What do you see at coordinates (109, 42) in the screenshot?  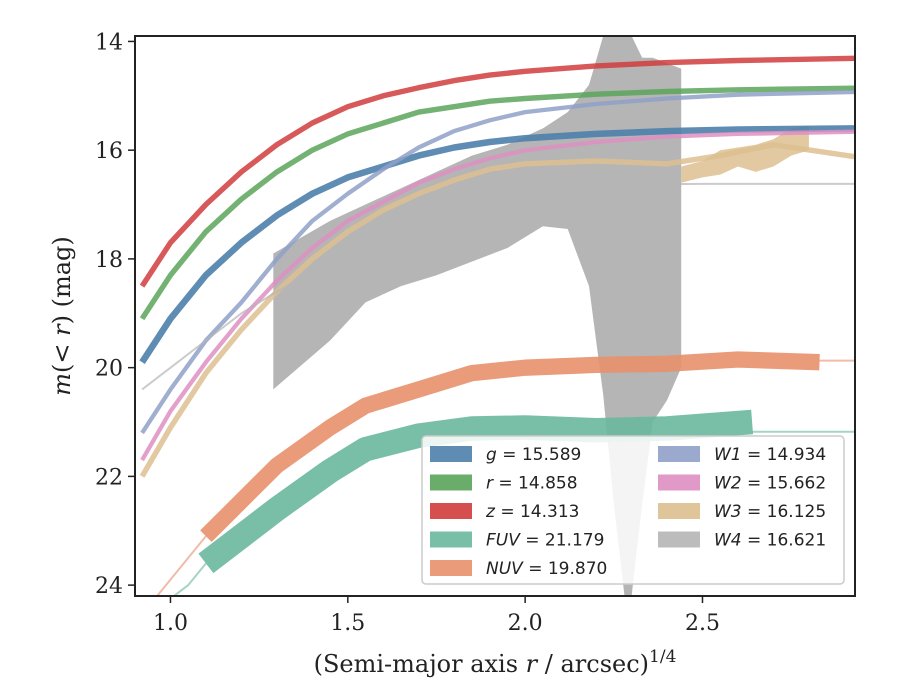 I see `y-tick-label: 14` at bounding box center [109, 42].